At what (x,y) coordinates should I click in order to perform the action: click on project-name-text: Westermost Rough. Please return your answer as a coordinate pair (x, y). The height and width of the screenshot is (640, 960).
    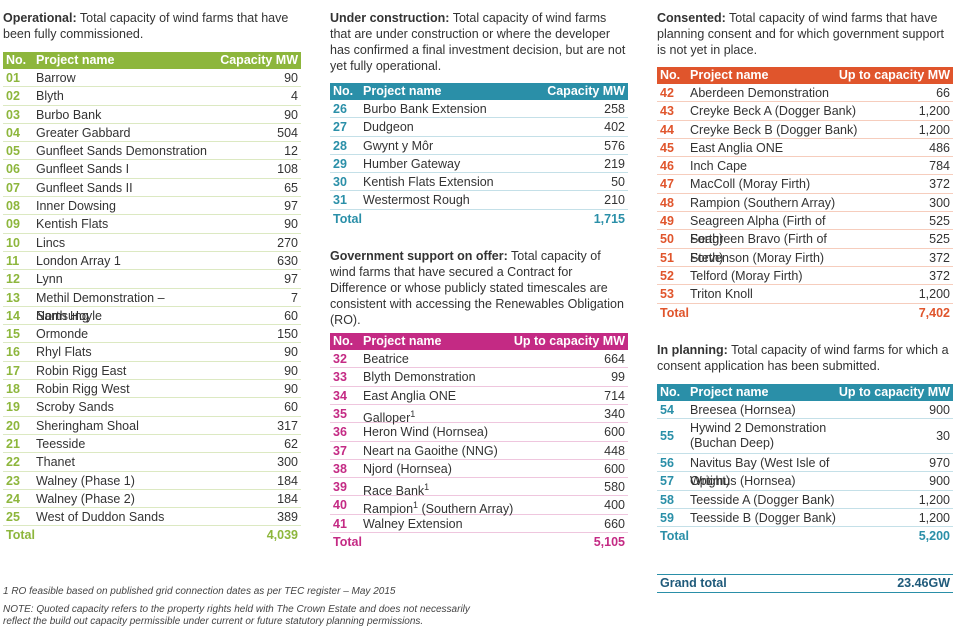
    Looking at the image, I should click on (416, 200).